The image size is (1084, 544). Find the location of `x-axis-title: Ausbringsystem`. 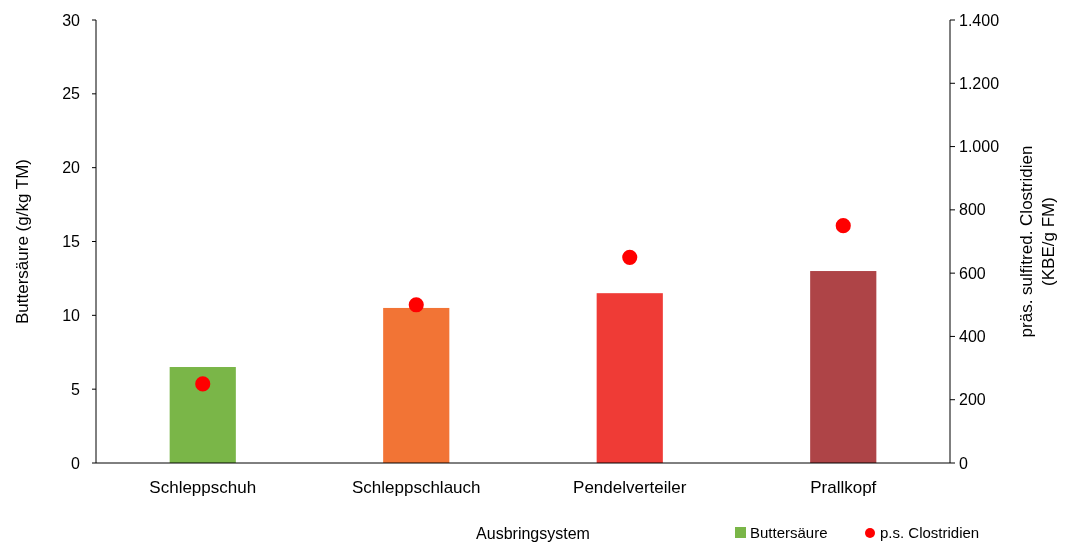

x-axis-title: Ausbringsystem is located at coordinates (533, 533).